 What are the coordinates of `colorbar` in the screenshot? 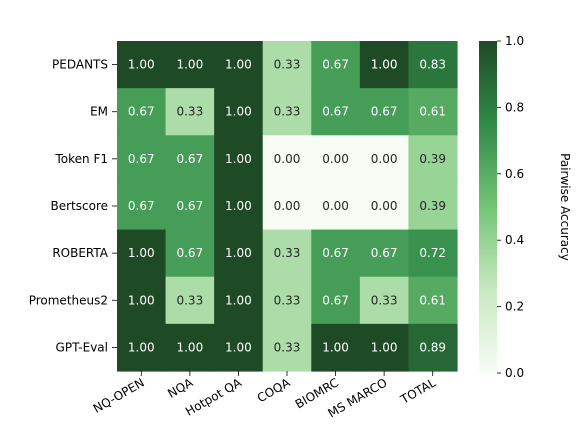 It's located at (488, 207).